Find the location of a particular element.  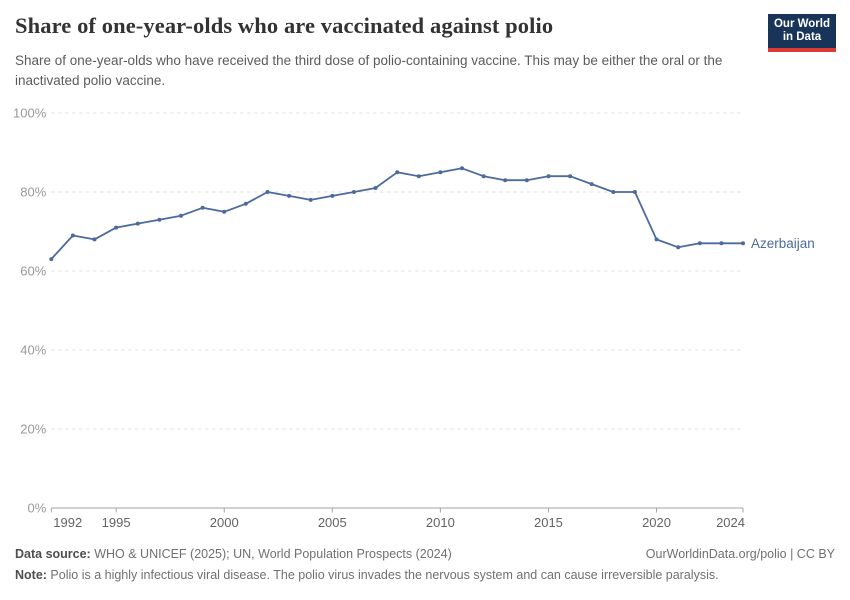

owid-logo-line2: in Data is located at coordinates (802, 37).